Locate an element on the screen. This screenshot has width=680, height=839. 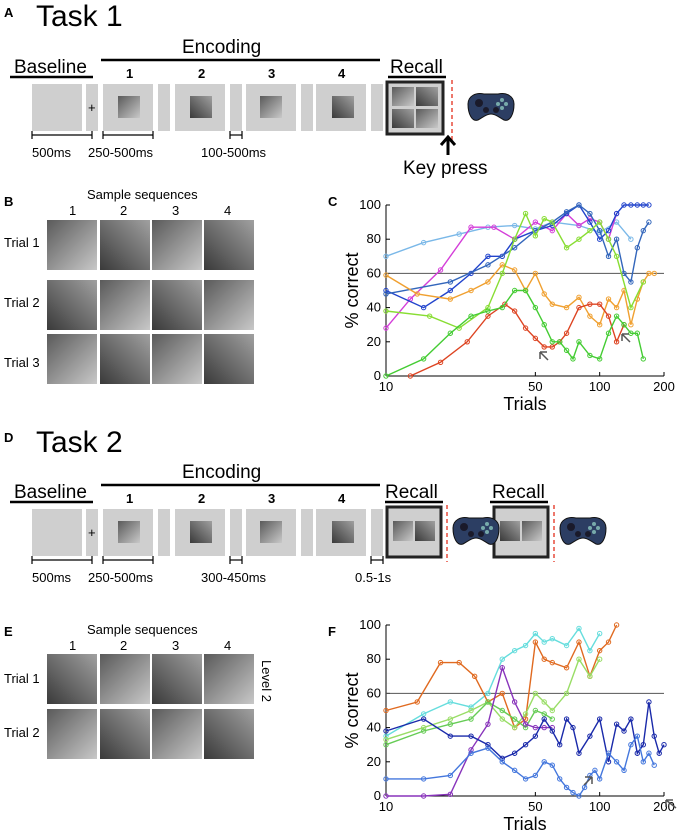
x-tick-label: 50 is located at coordinates (535, 806).